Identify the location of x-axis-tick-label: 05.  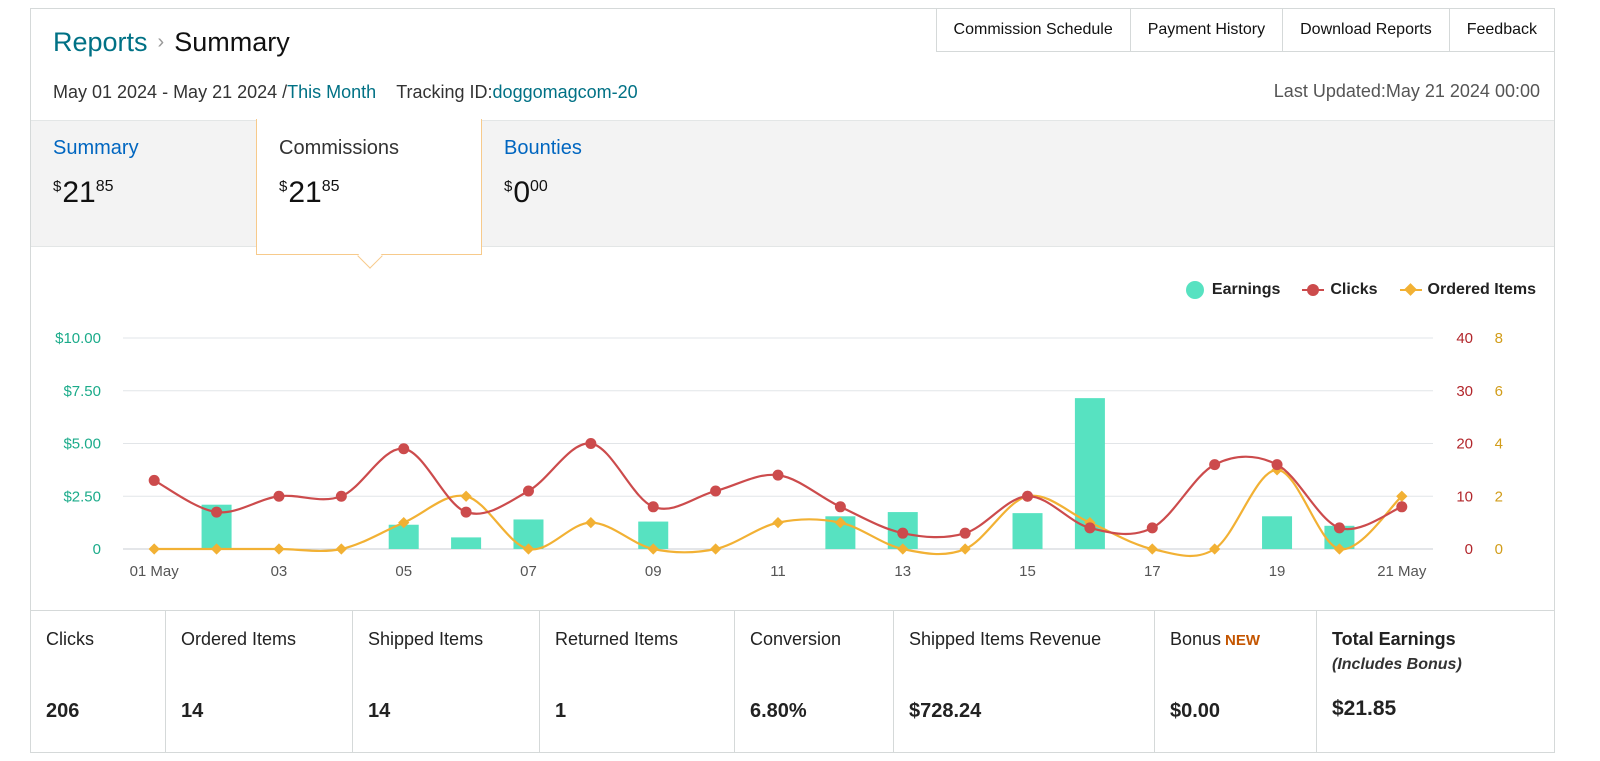
(403, 571).